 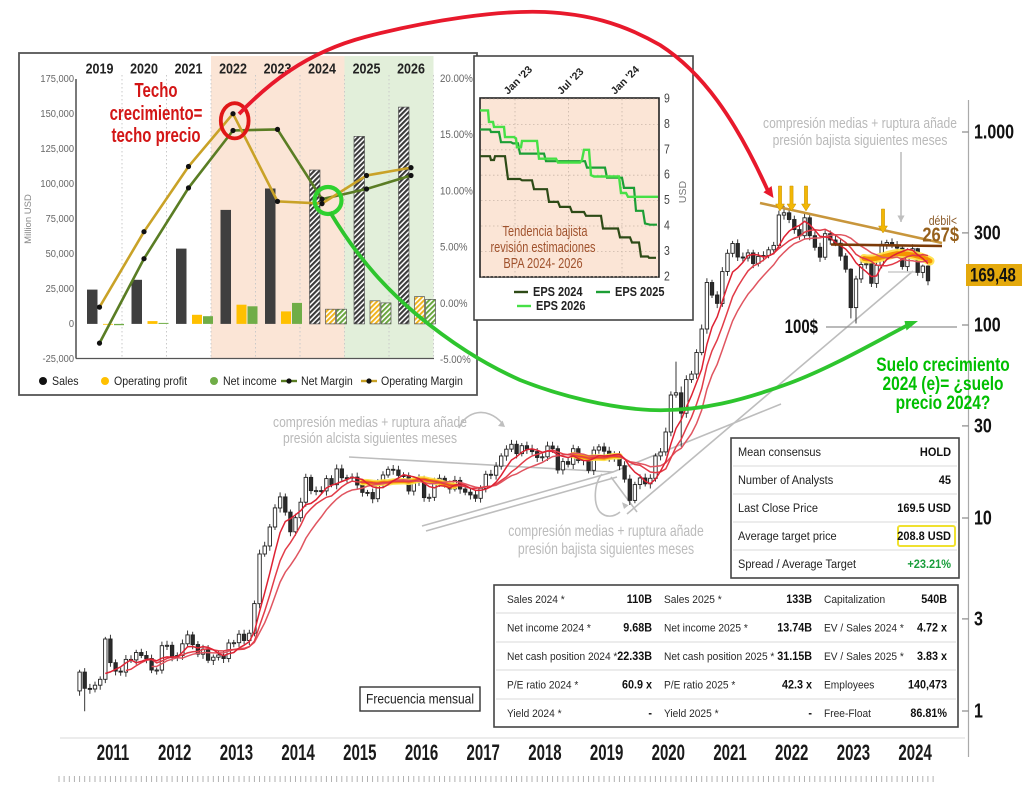 What do you see at coordinates (545, 753) in the screenshot?
I see `svg-text: 2018` at bounding box center [545, 753].